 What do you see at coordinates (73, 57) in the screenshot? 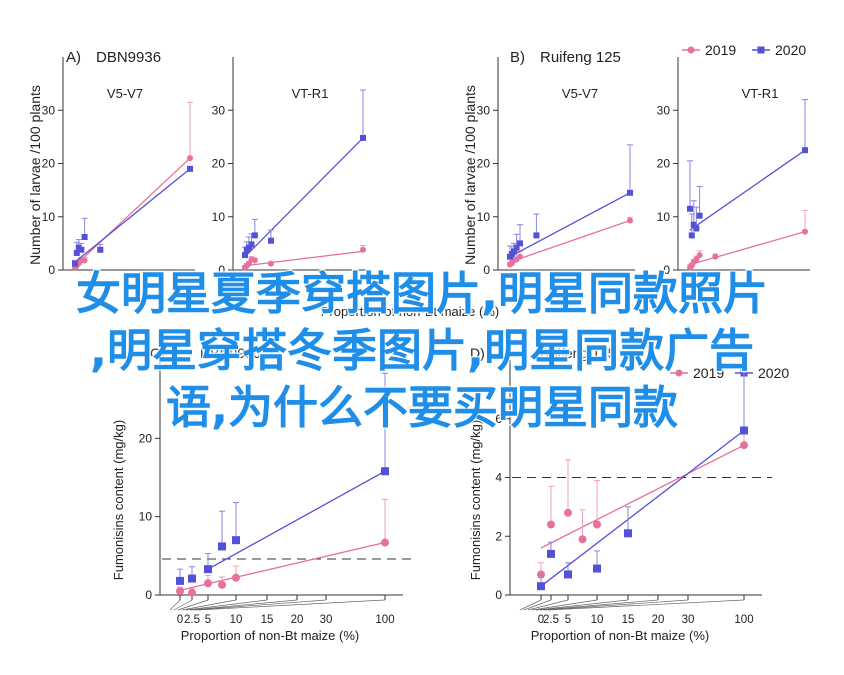
I see `panel-a-label: A)` at bounding box center [73, 57].